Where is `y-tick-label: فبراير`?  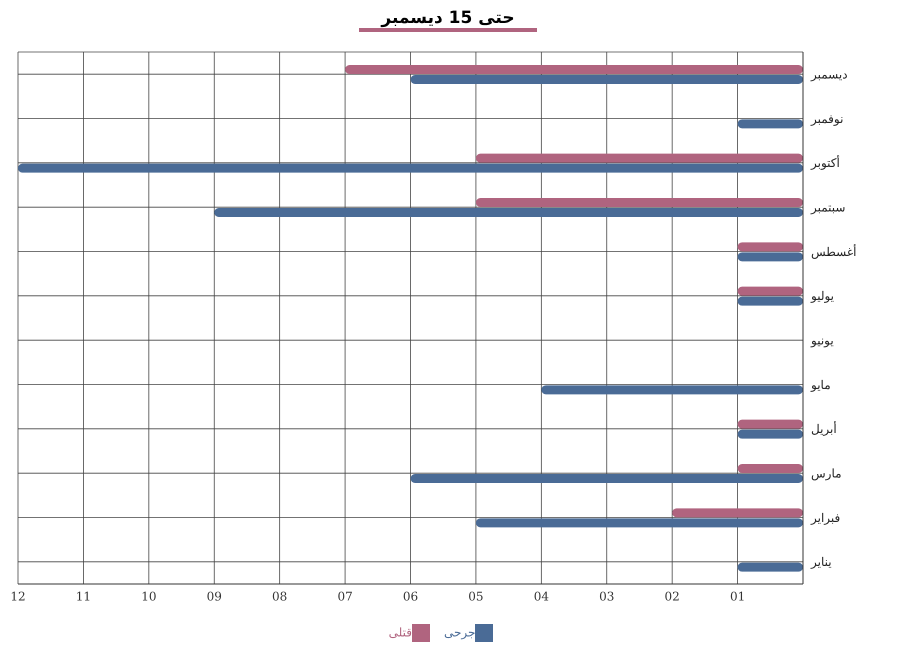
y-tick-label: فبراير is located at coordinates (825, 517).